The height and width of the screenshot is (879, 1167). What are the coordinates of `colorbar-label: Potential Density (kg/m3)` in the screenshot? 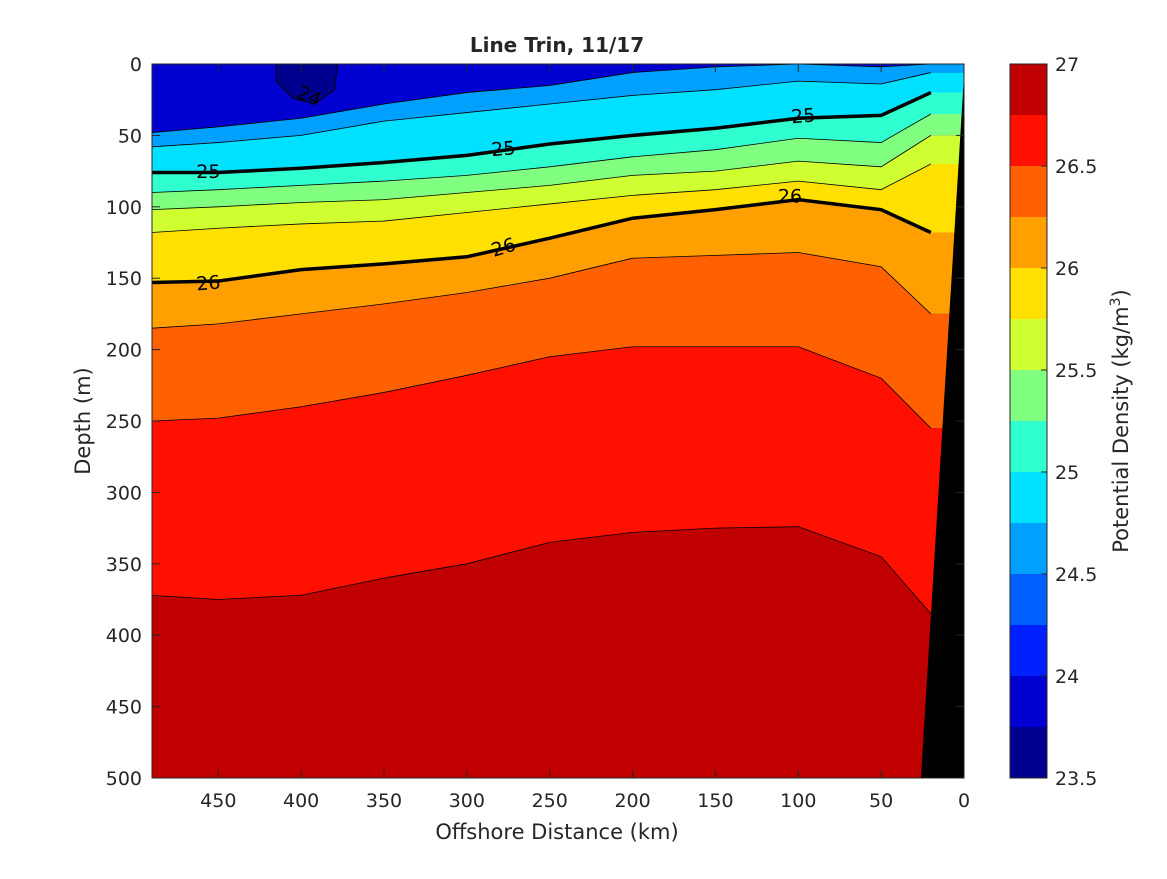 It's located at (1120, 421).